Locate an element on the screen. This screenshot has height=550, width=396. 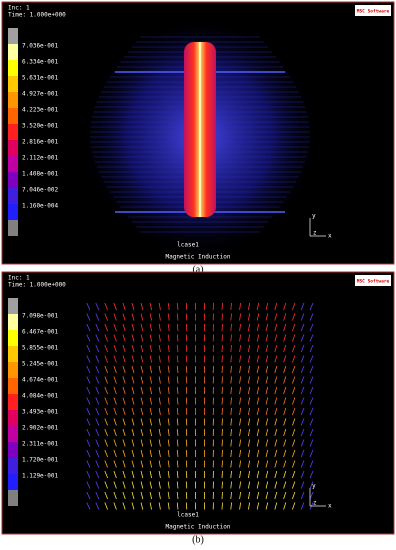
legend-label: 7.046e-002 is located at coordinates (40, 190).